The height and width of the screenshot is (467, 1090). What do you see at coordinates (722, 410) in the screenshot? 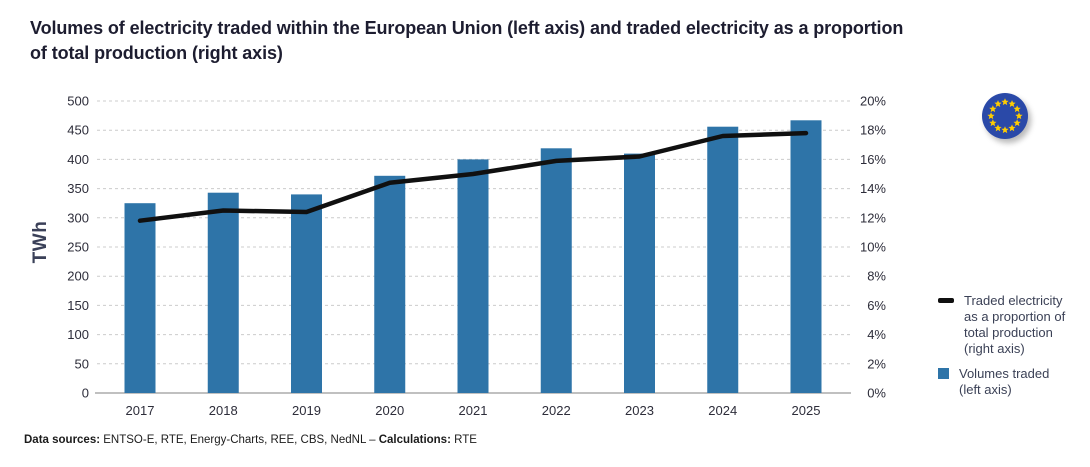
I see `x-axis-tick: 2024` at bounding box center [722, 410].